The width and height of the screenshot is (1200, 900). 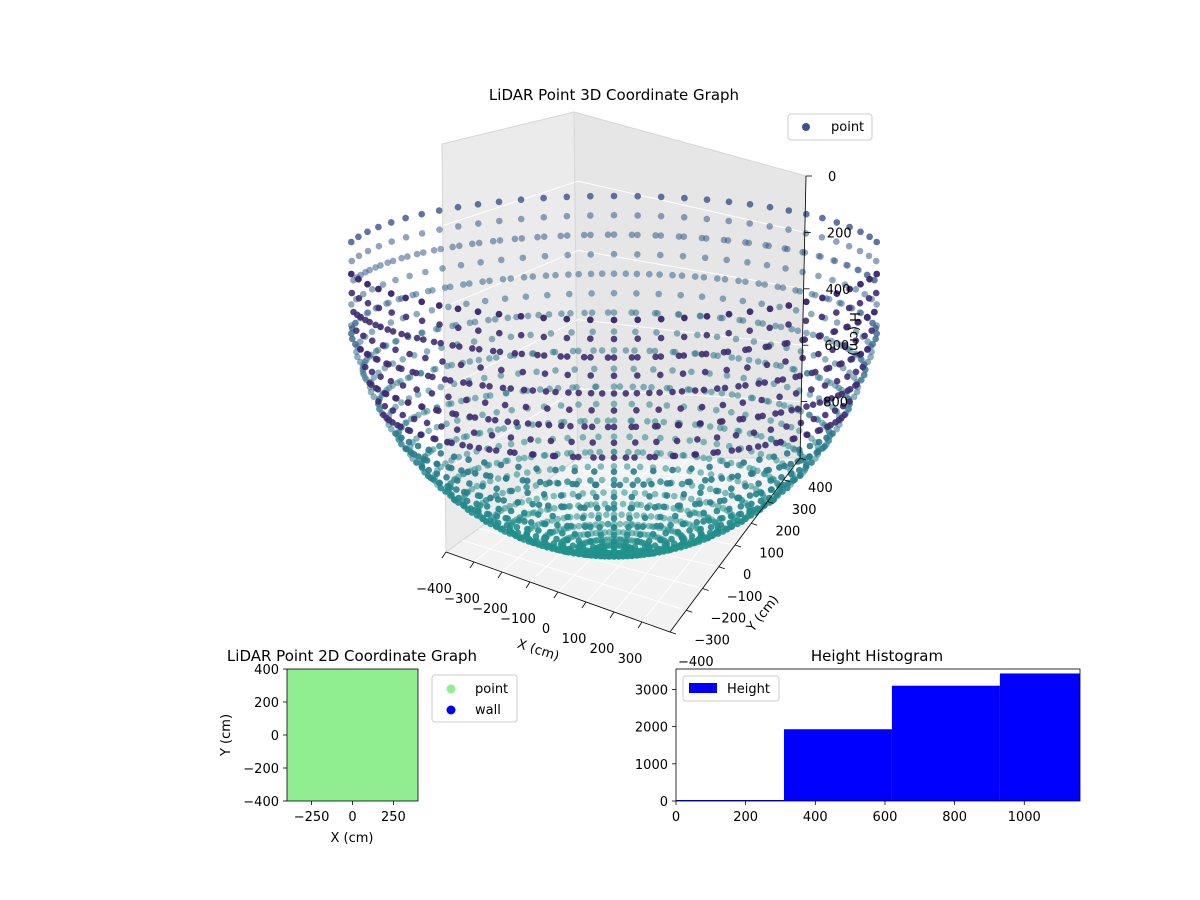 What do you see at coordinates (835, 403) in the screenshot?
I see `z-tick-label: 800` at bounding box center [835, 403].